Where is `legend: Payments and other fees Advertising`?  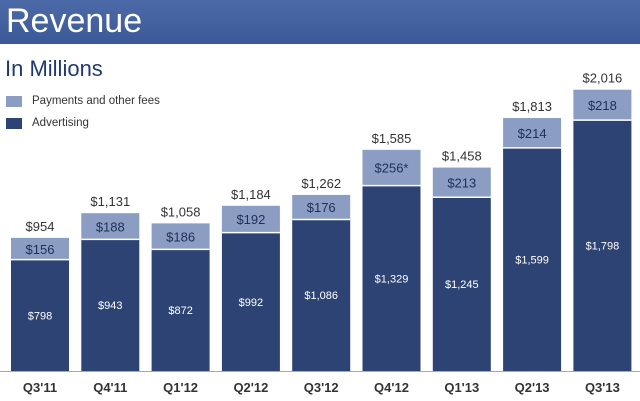
legend: Payments and other fees Advertising is located at coordinates (83, 112).